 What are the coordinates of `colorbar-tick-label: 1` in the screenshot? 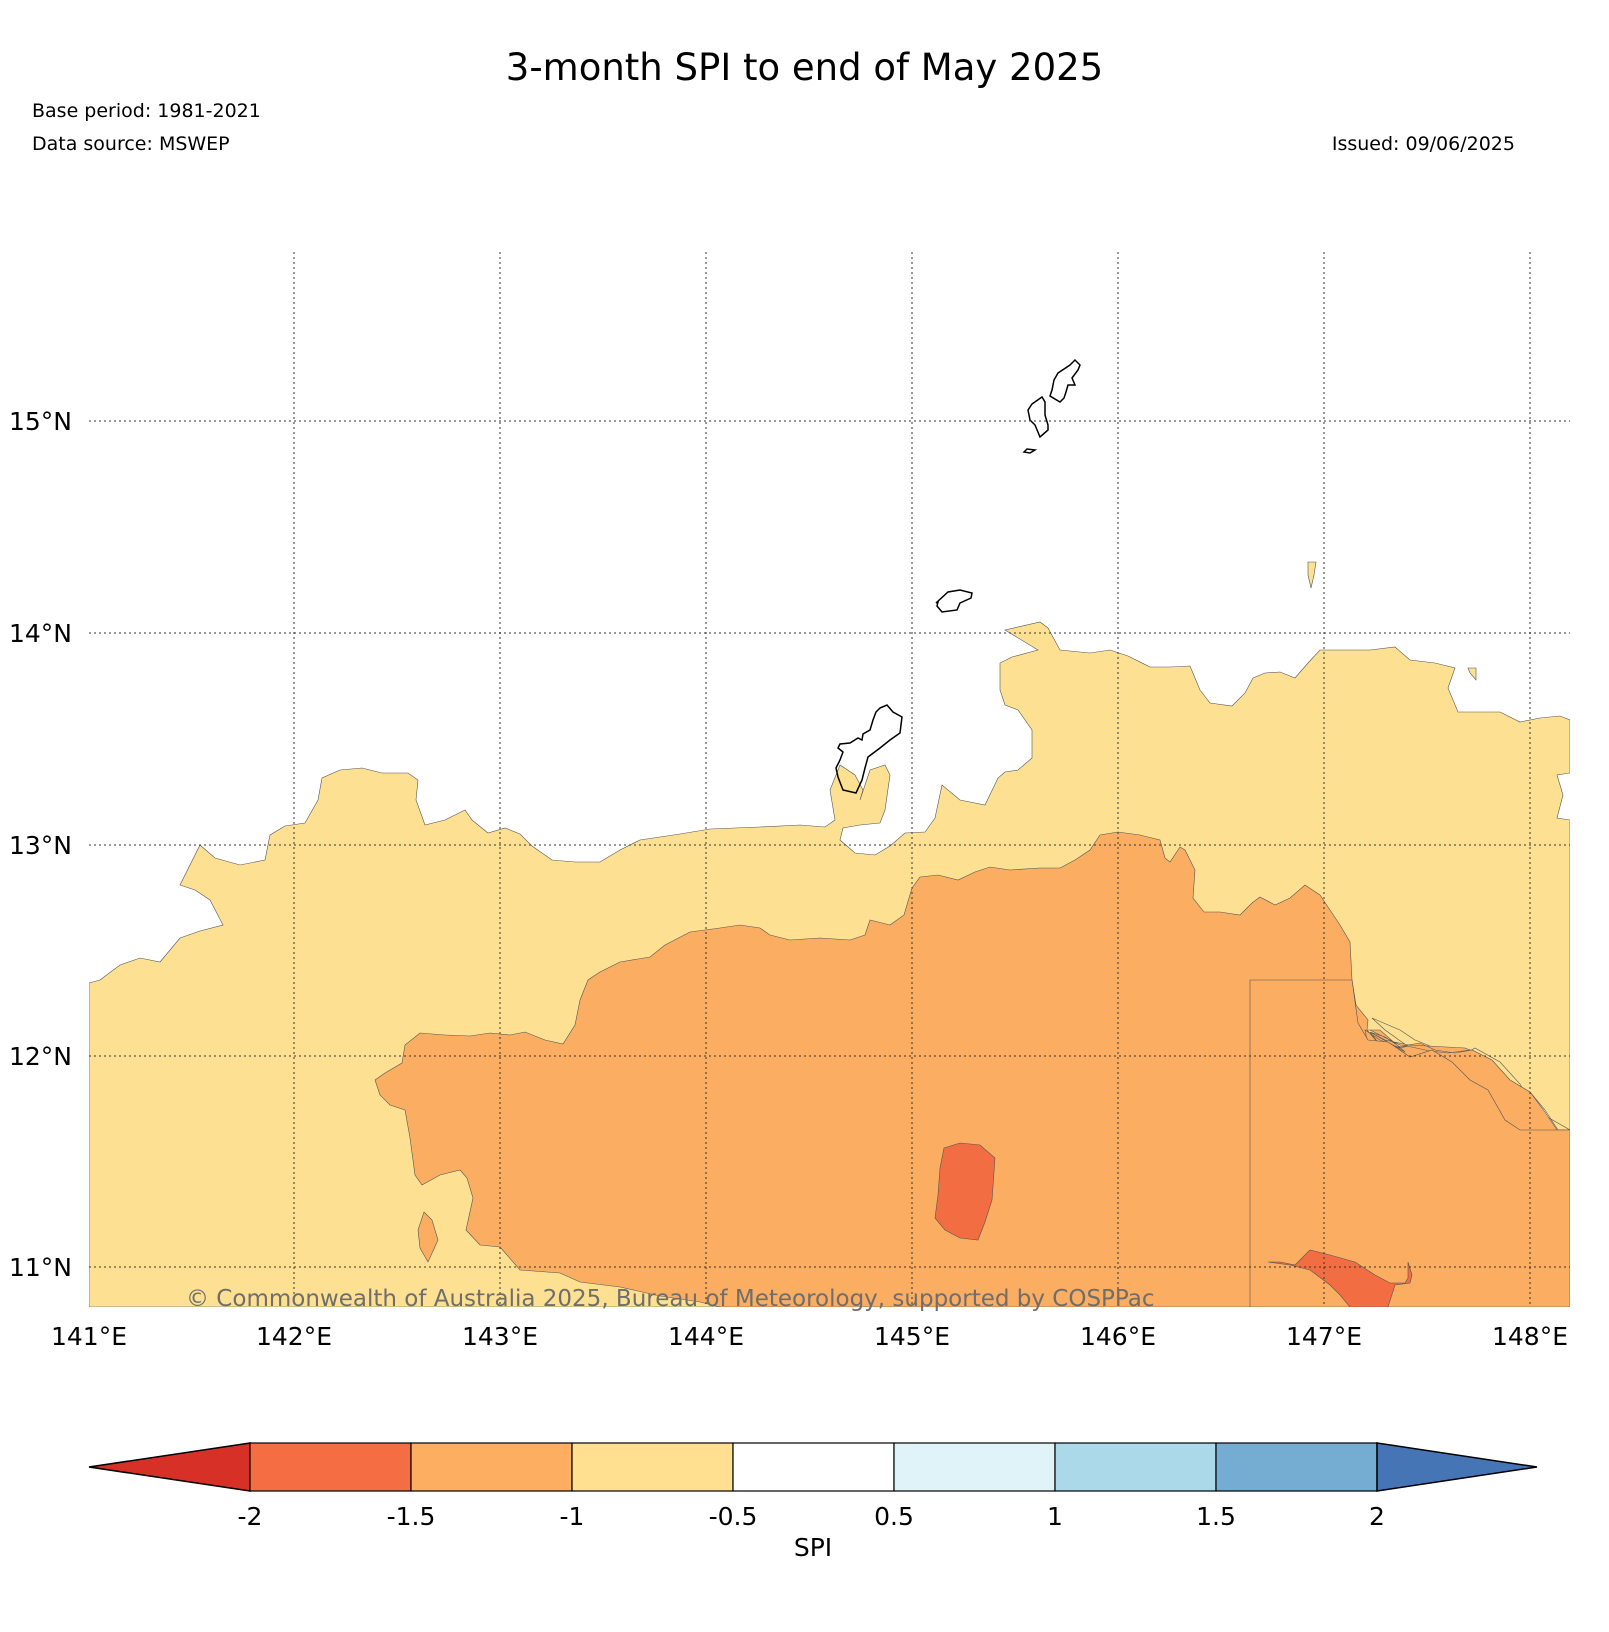 It's located at (1055, 1516).